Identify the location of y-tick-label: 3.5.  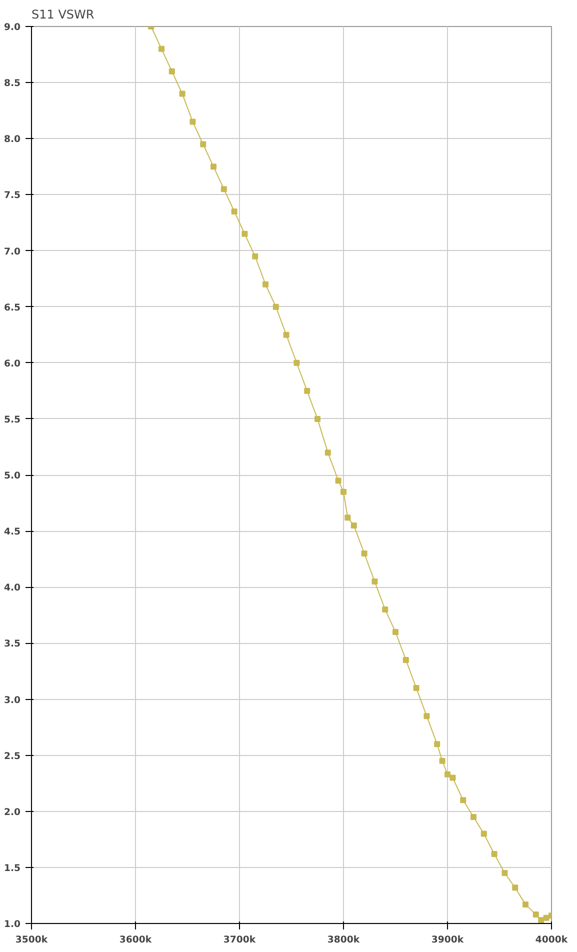
(12, 644).